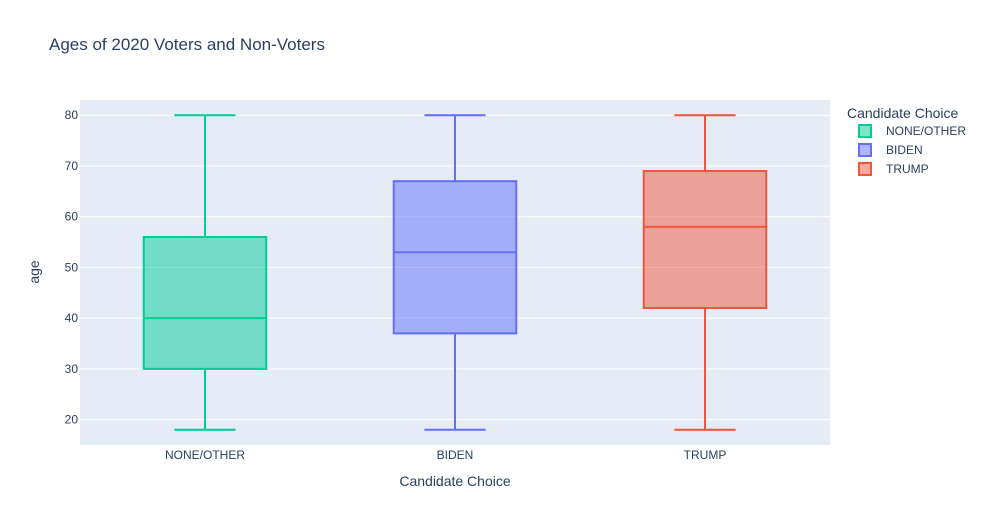 This screenshot has height=525, width=985. Describe the element at coordinates (72, 420) in the screenshot. I see `y-tick-label: 20` at that location.